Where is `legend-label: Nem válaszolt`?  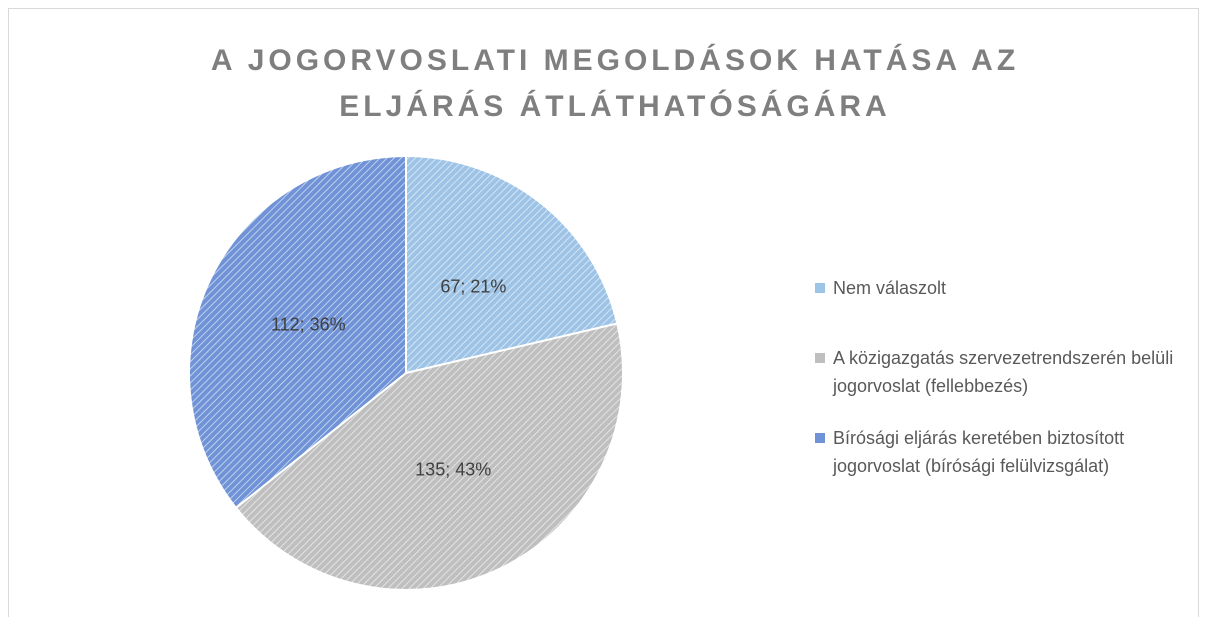
legend-label: Nem válaszolt is located at coordinates (890, 288).